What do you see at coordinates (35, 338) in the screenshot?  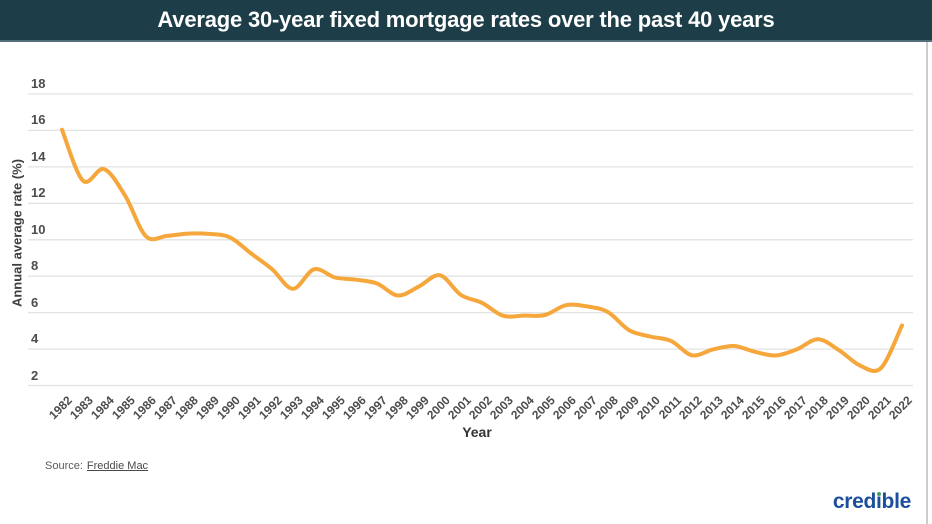 I see `y-tick-label: 4` at bounding box center [35, 338].